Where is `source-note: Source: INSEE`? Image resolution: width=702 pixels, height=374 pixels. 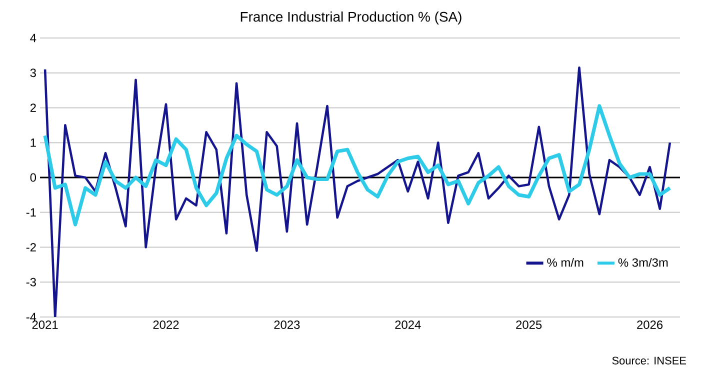 source-note: Source: INSEE is located at coordinates (649, 360).